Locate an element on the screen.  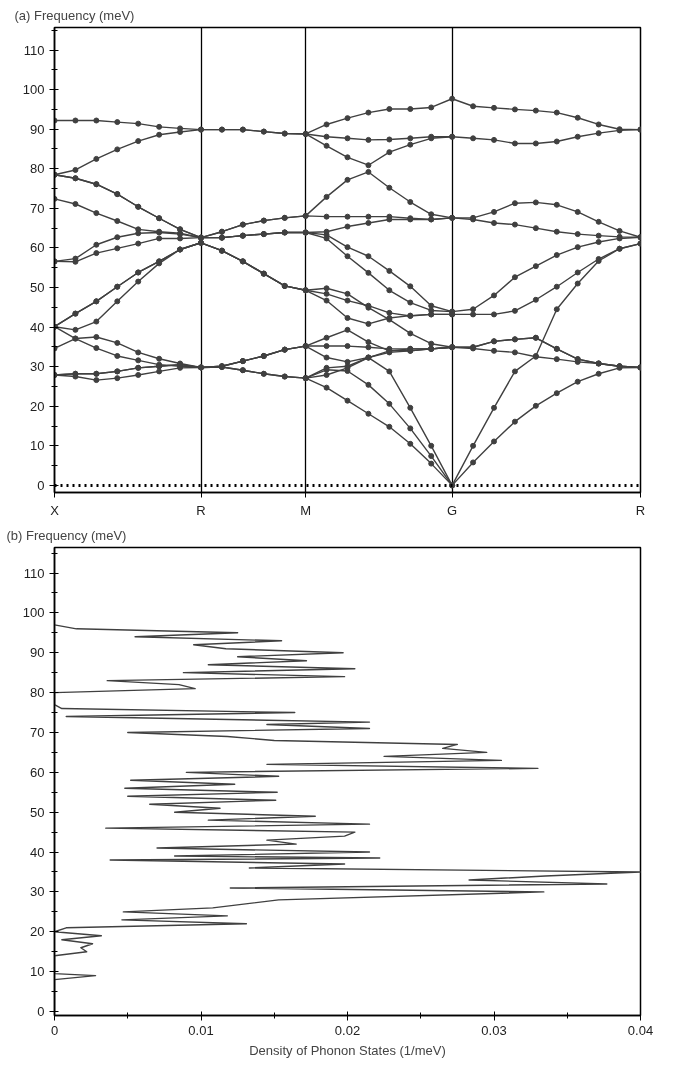
x-tick-label: X is located at coordinates (55, 510).